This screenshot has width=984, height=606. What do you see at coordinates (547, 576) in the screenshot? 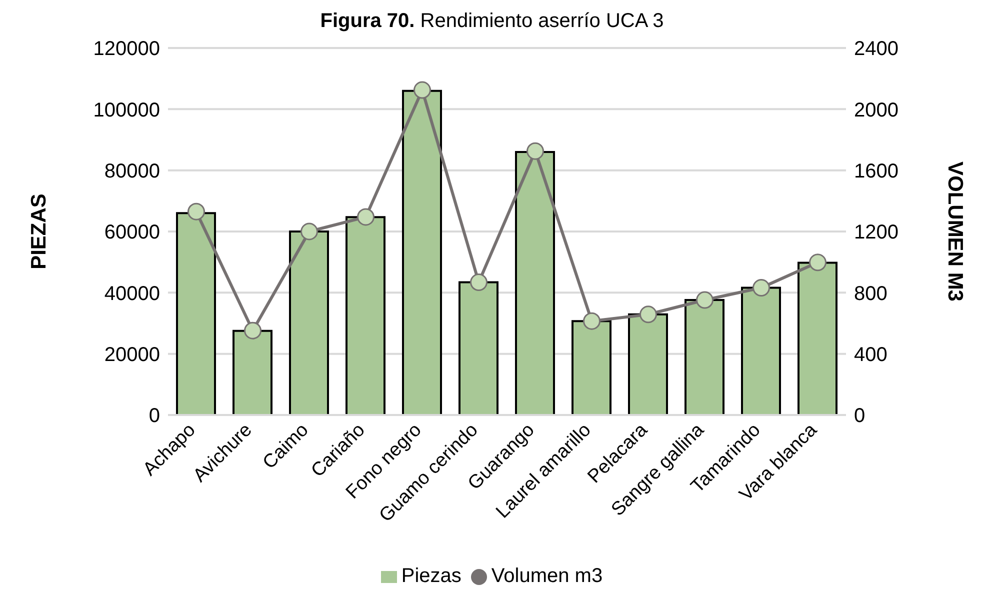
I see `legend-label: Volumen m3` at bounding box center [547, 576].